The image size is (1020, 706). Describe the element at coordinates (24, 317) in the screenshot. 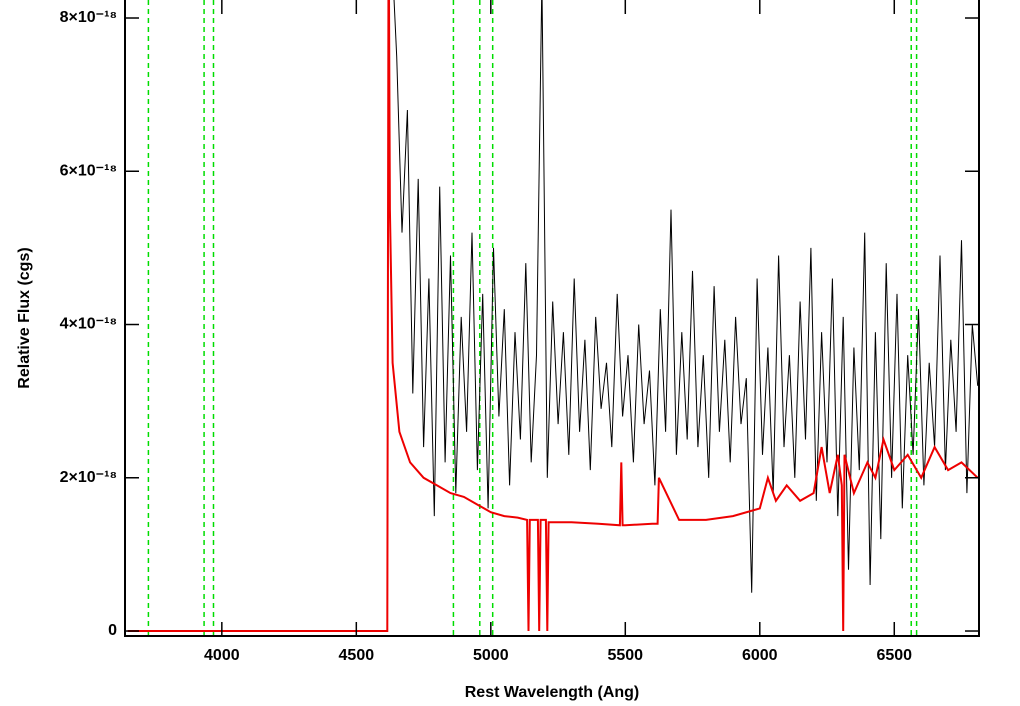

I see `y-axis-title: Relative Flux (cgs)` at that location.